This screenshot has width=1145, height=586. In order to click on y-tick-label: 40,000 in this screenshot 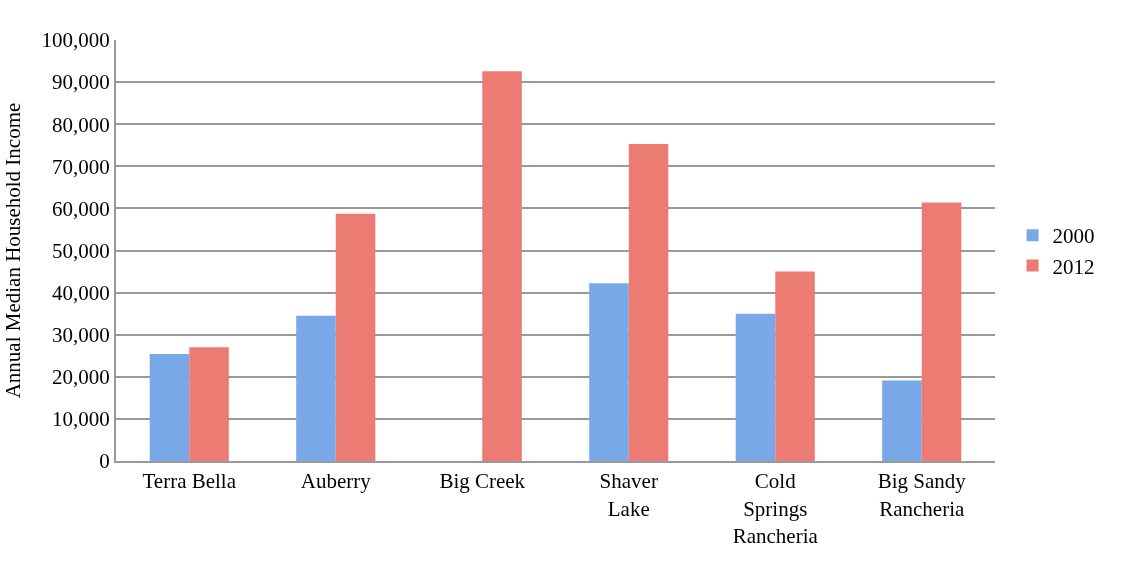, I will do `click(81, 292)`.